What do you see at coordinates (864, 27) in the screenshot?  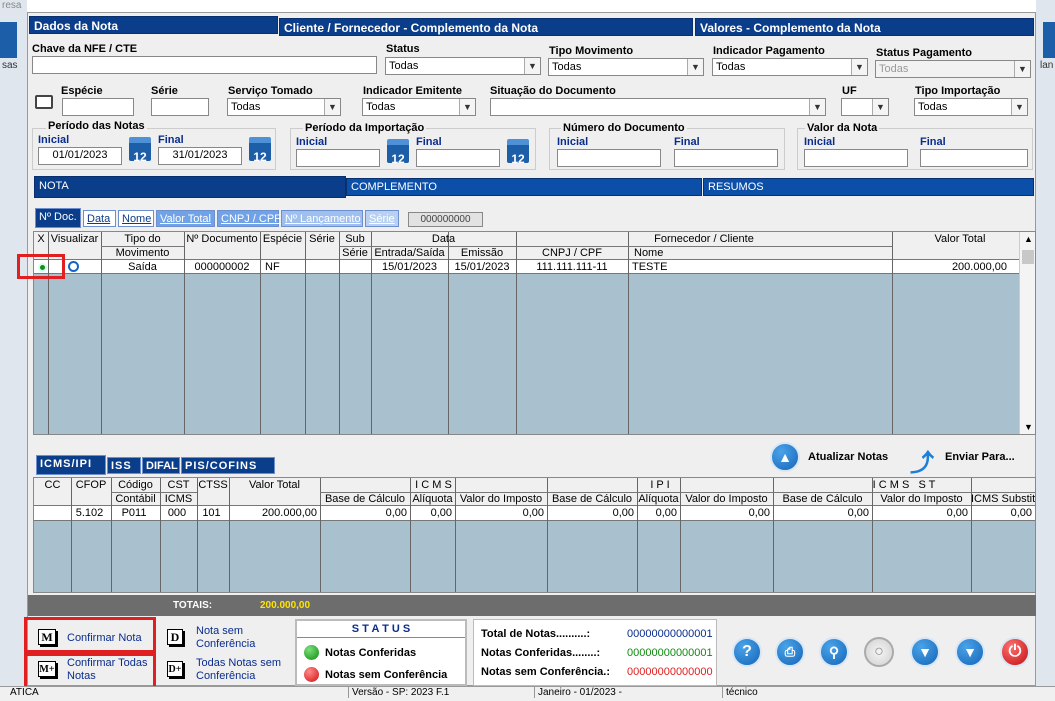 I see `section-valores: Valores - Complemento da Nota` at bounding box center [864, 27].